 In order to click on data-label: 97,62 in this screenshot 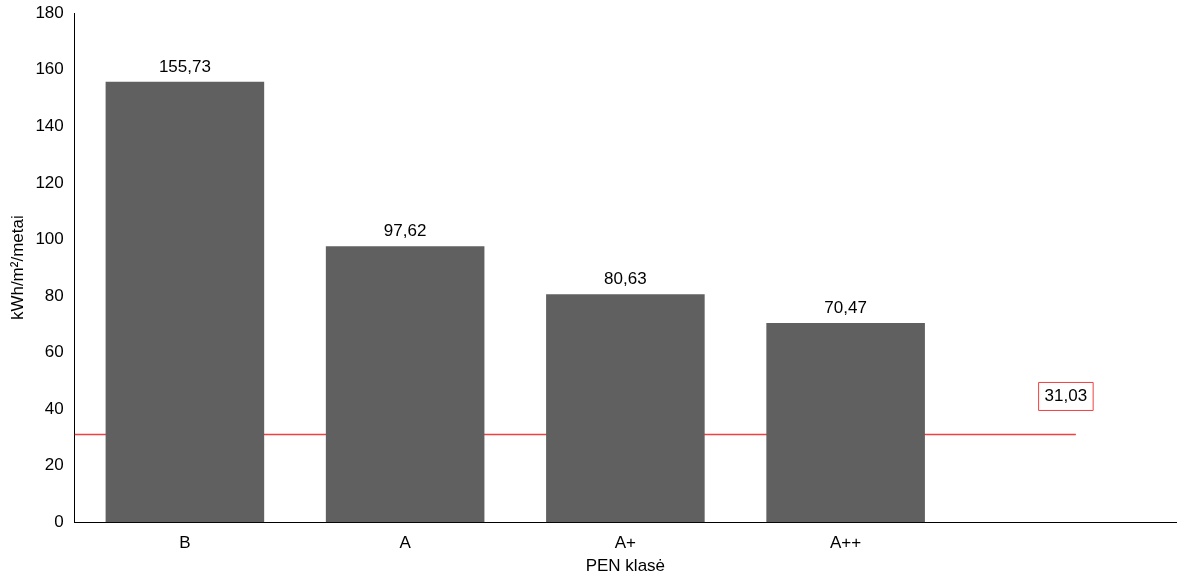, I will do `click(405, 231)`.